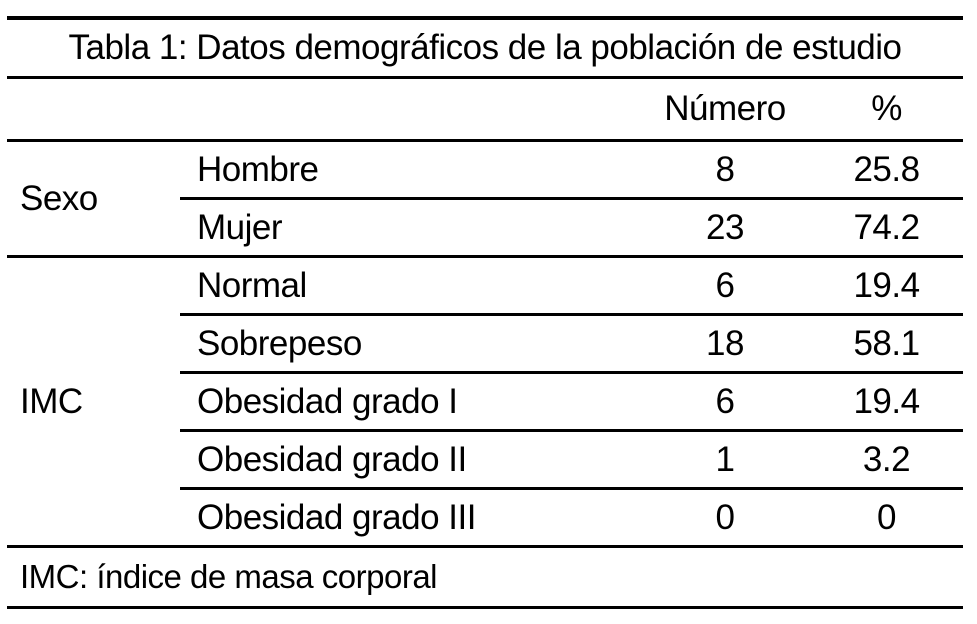  I want to click on table-row-mujer: Mujer 23 74.2, so click(485, 228).